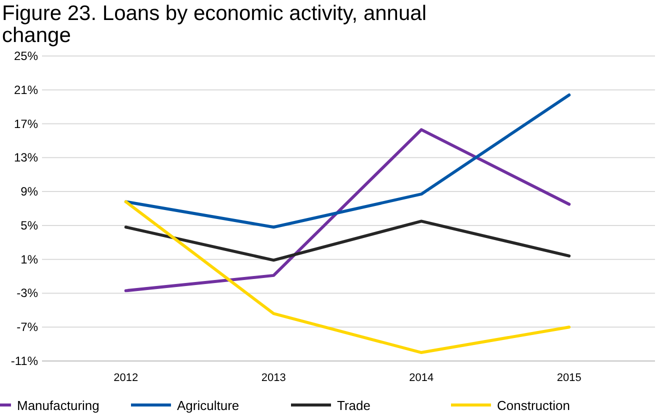  Describe the element at coordinates (26, 157) in the screenshot. I see `y-tick-label: 13%` at that location.